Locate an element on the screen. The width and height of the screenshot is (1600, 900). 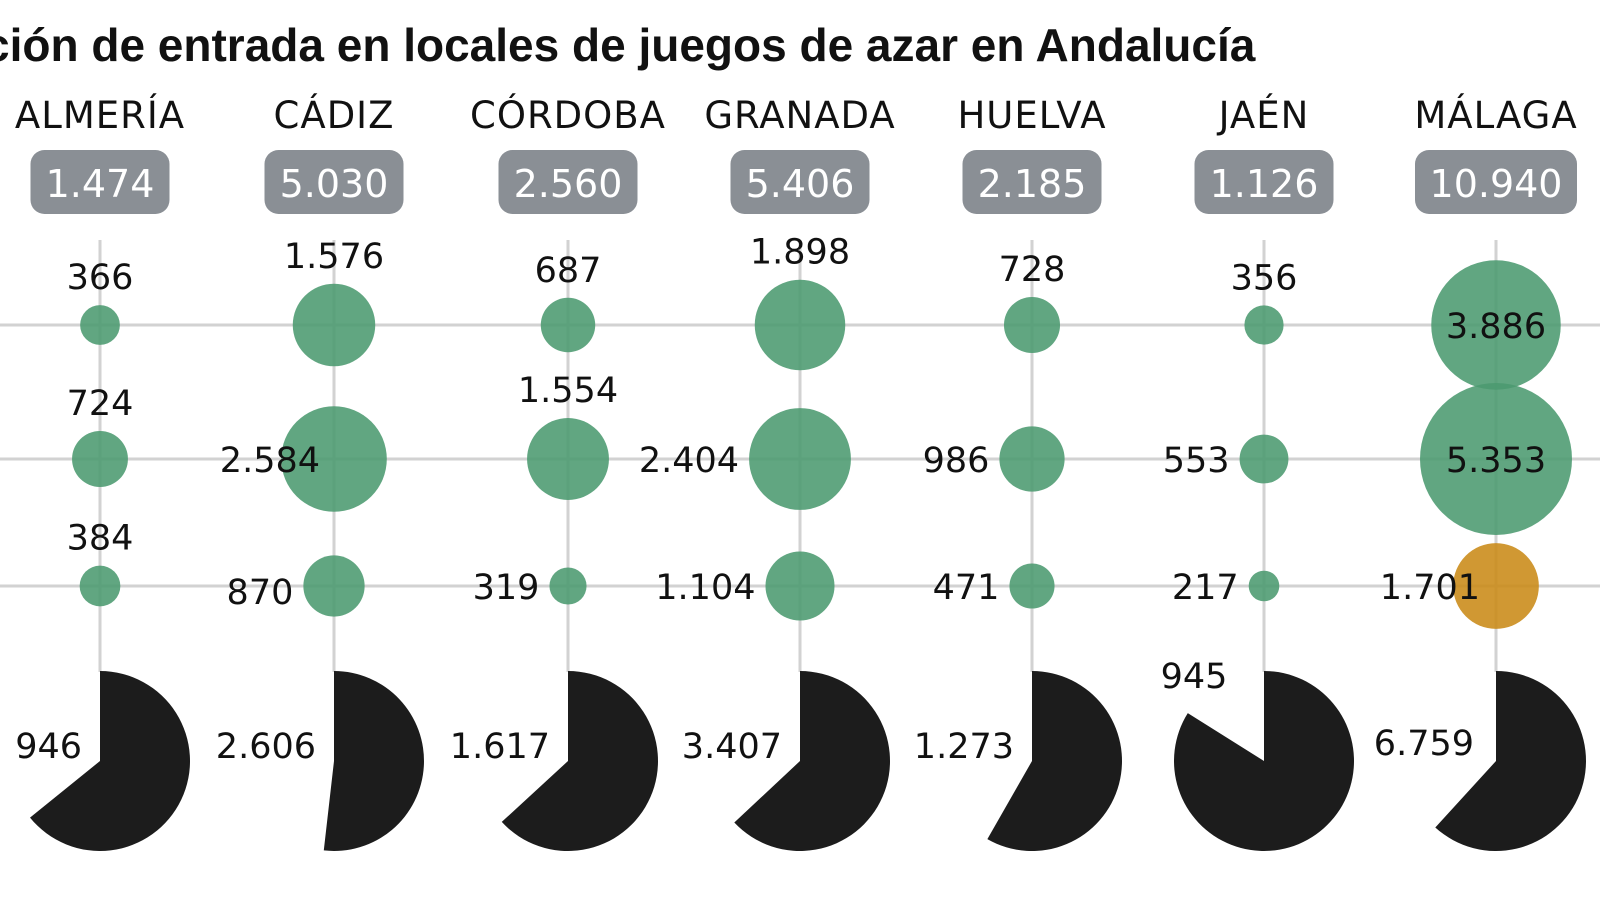
bubble-label-malaga-row-1: 3.886 is located at coordinates (1496, 327).